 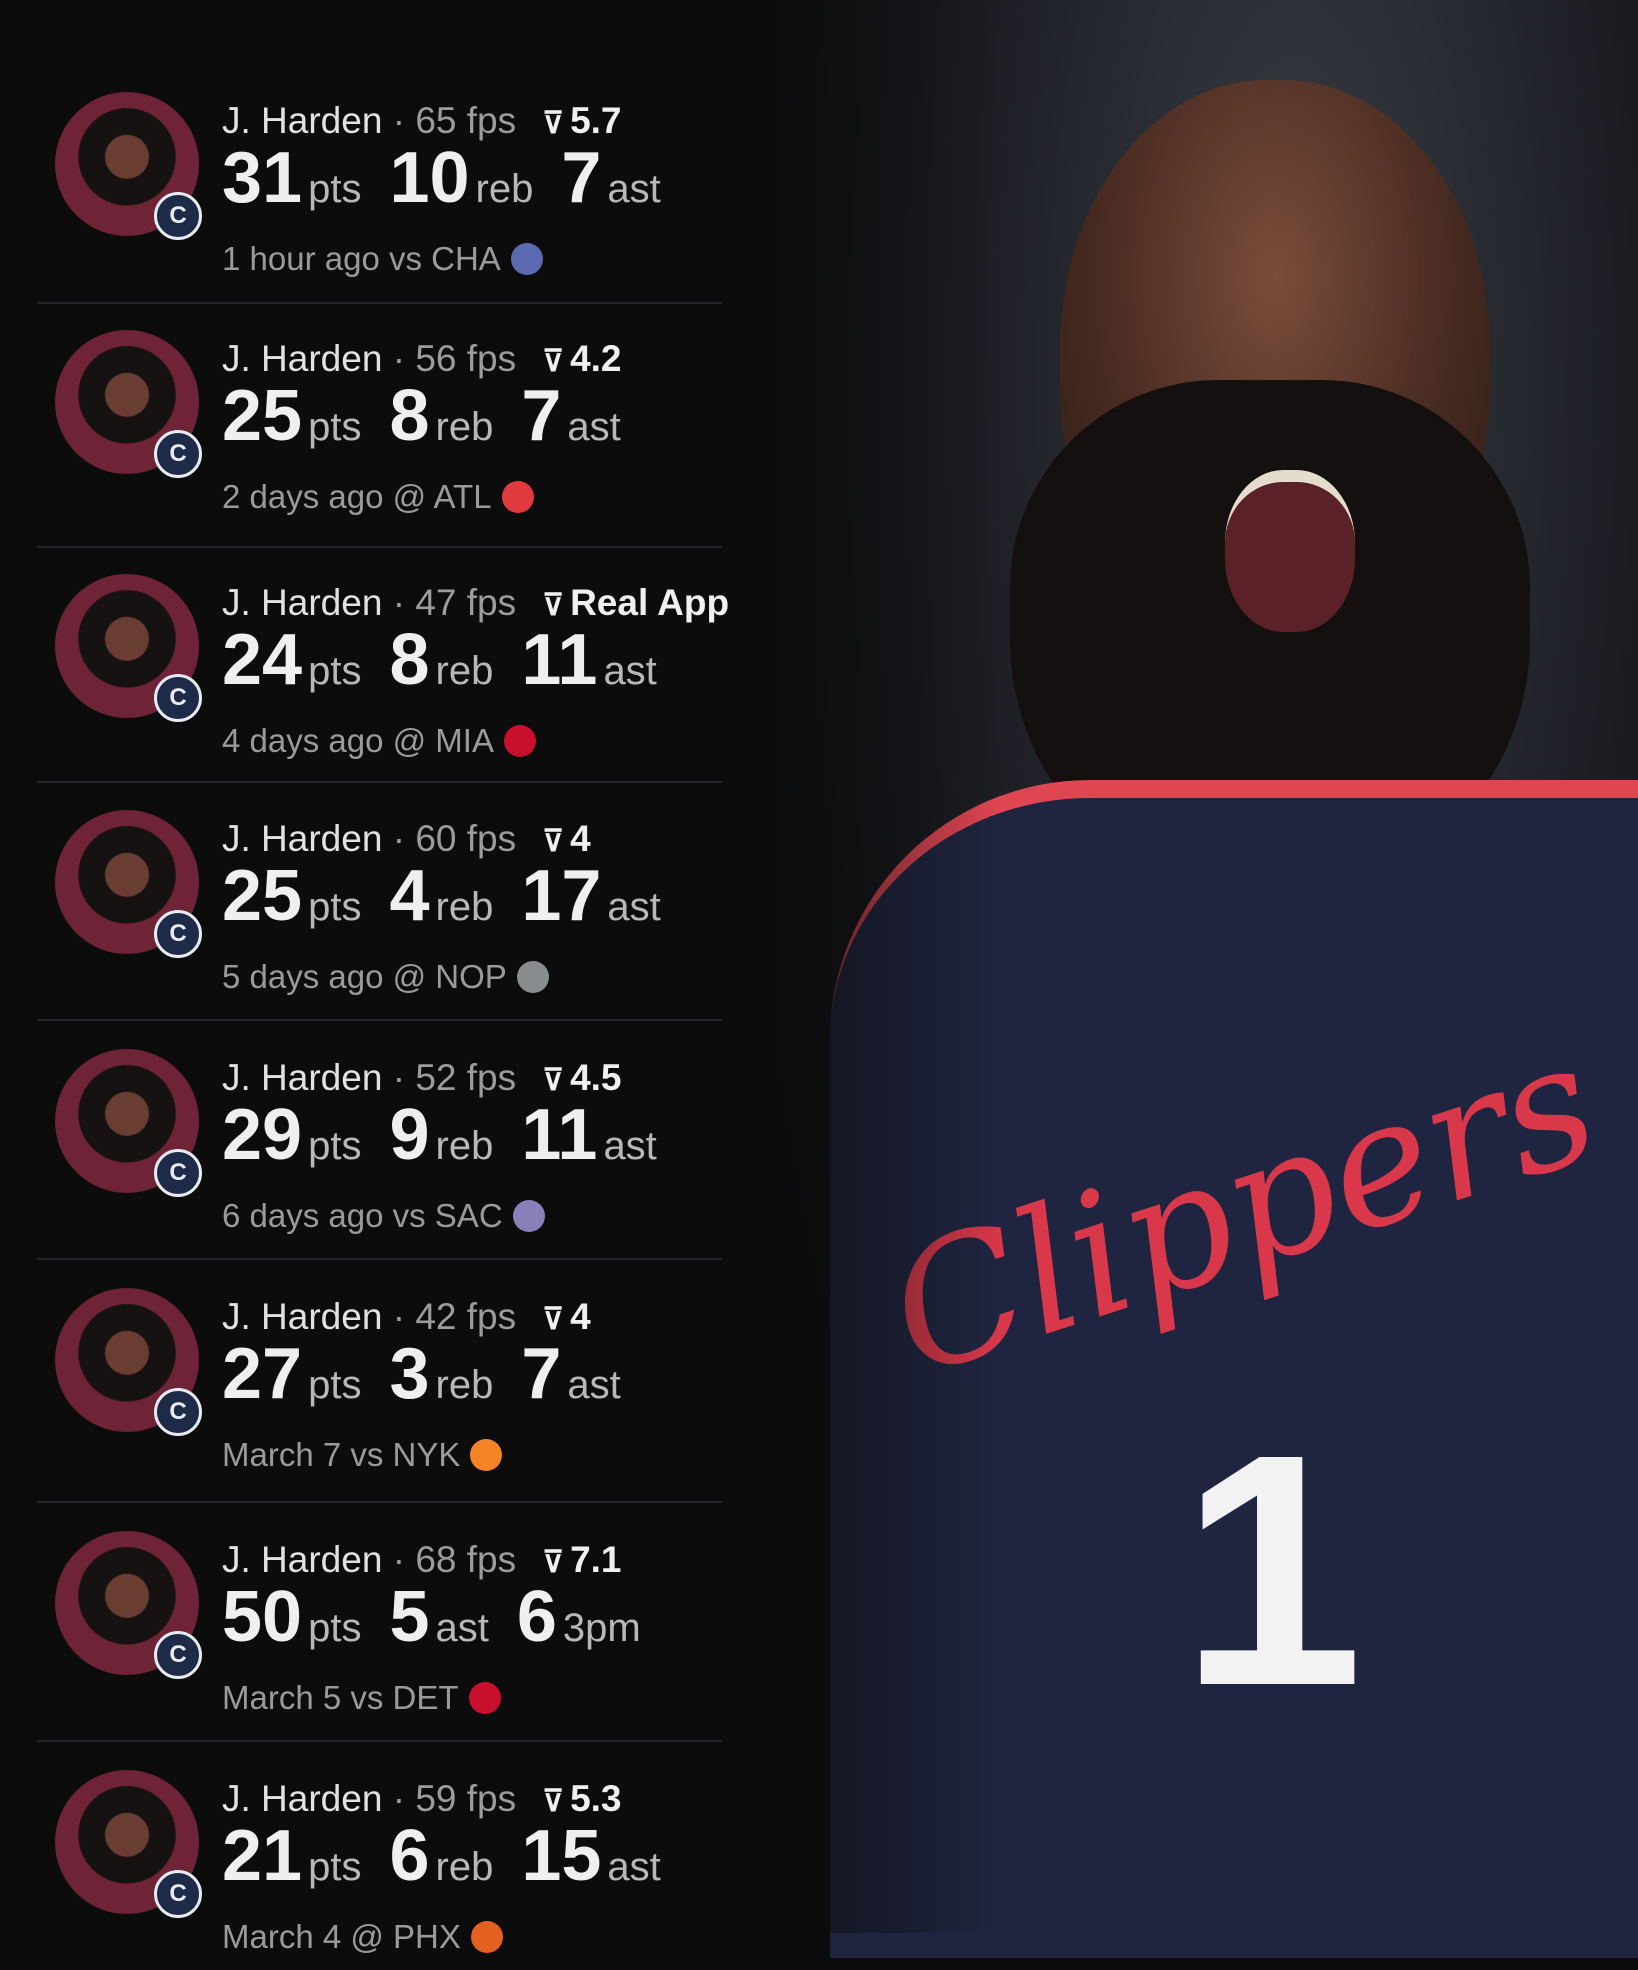 I want to click on rating: ⊽ 5.3, so click(x=582, y=1798).